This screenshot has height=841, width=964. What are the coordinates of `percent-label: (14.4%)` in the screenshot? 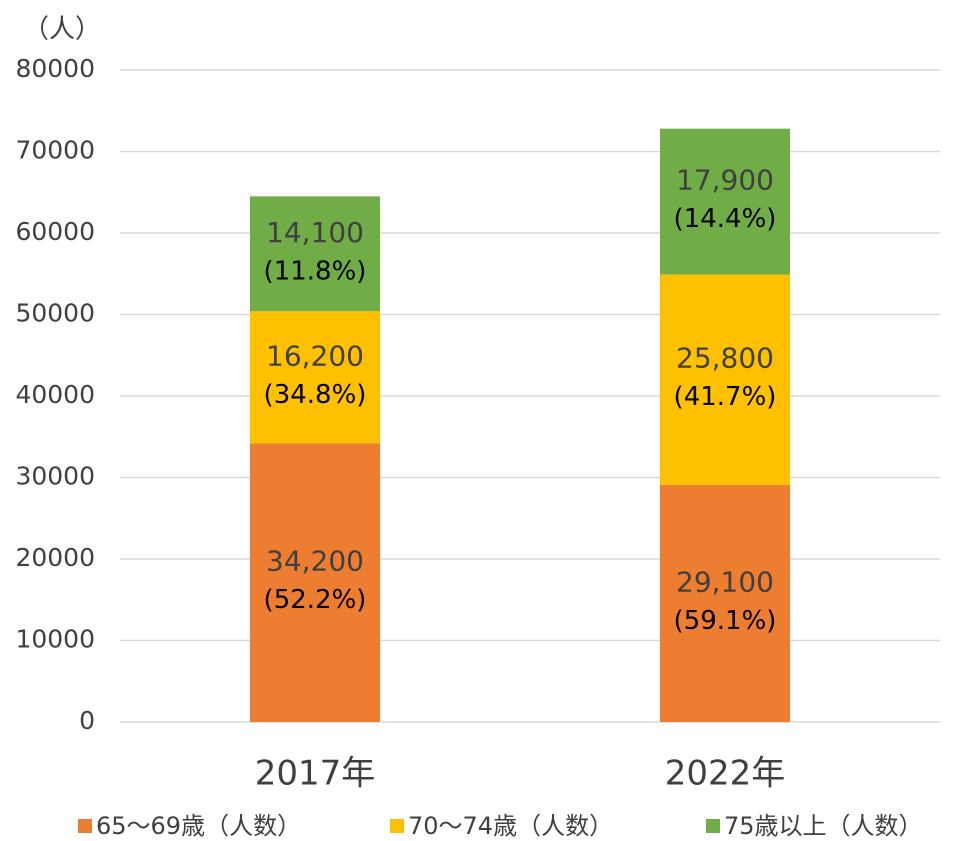 It's located at (725, 219).